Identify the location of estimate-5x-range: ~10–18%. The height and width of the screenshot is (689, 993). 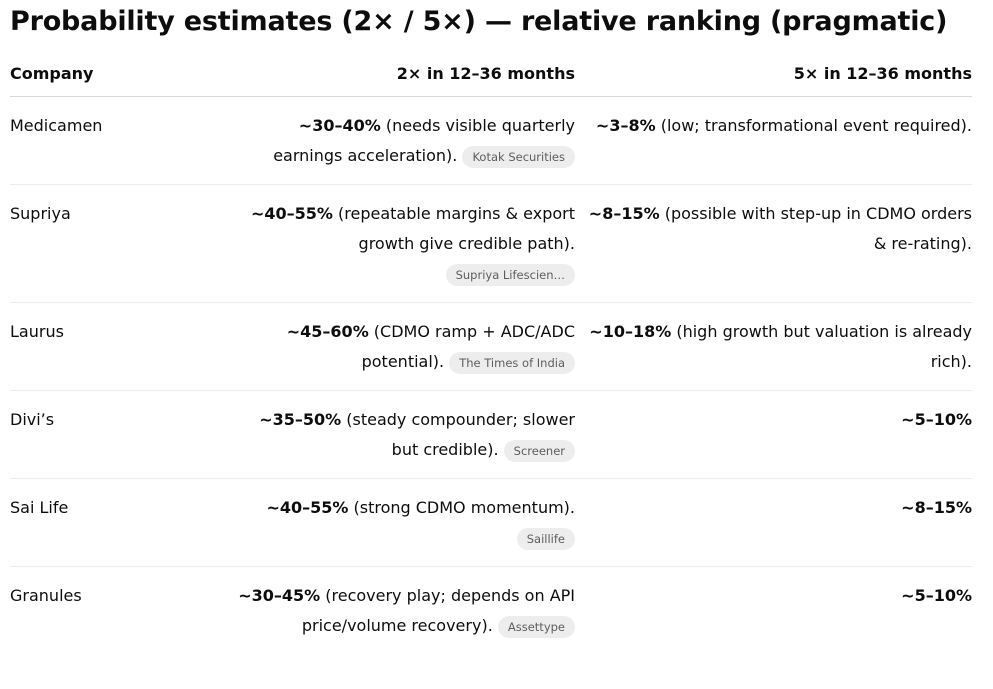
(630, 331).